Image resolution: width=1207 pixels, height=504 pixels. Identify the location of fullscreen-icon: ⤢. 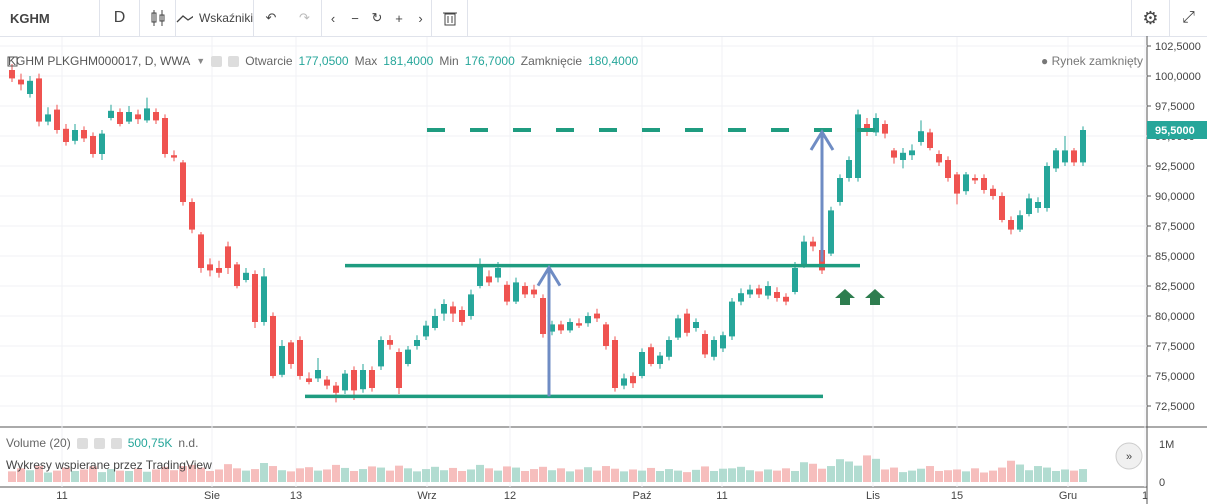
(1188, 18).